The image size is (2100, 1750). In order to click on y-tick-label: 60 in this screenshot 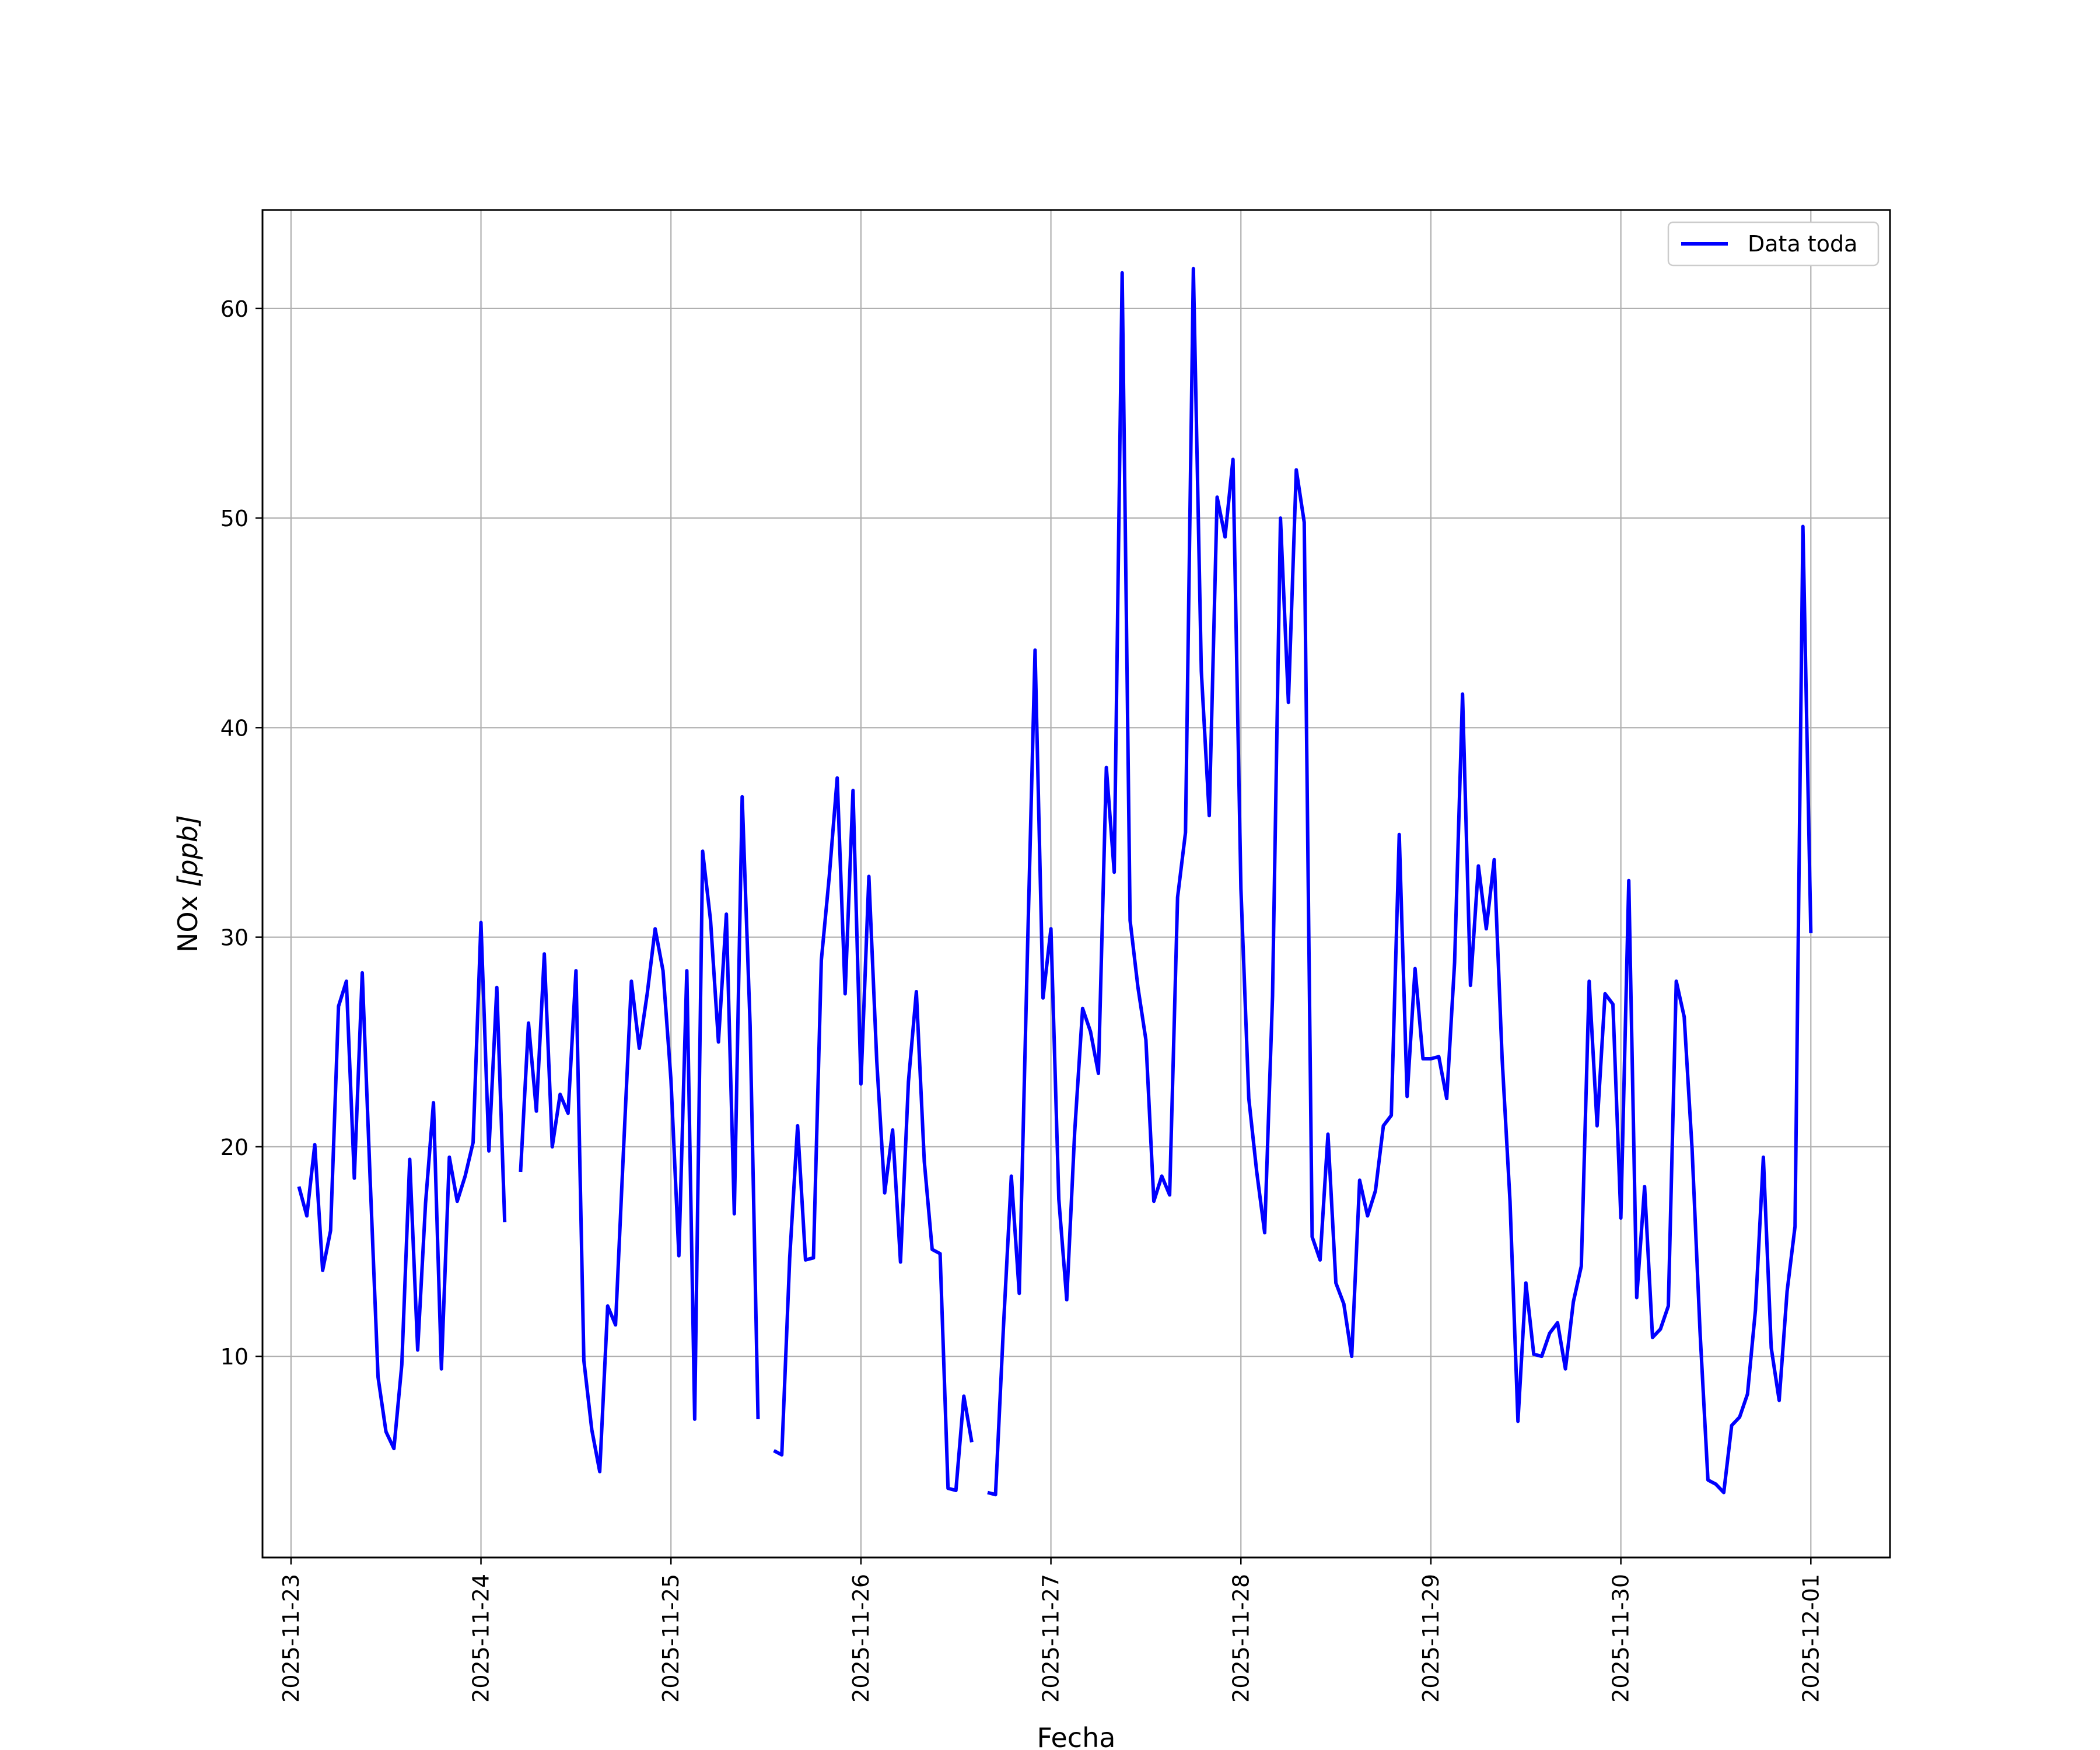, I will do `click(235, 309)`.